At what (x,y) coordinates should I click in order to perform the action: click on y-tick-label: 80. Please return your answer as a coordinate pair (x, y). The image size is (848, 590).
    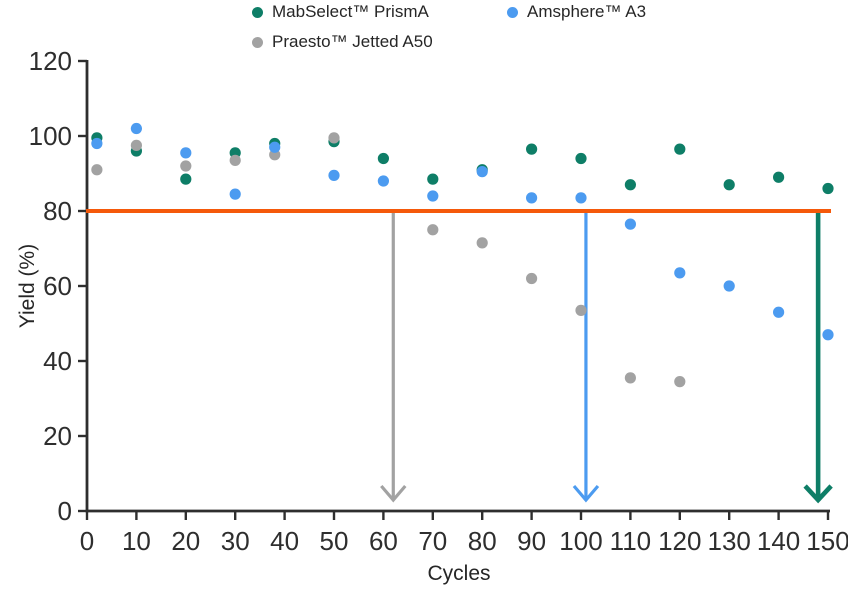
    Looking at the image, I should click on (57, 211).